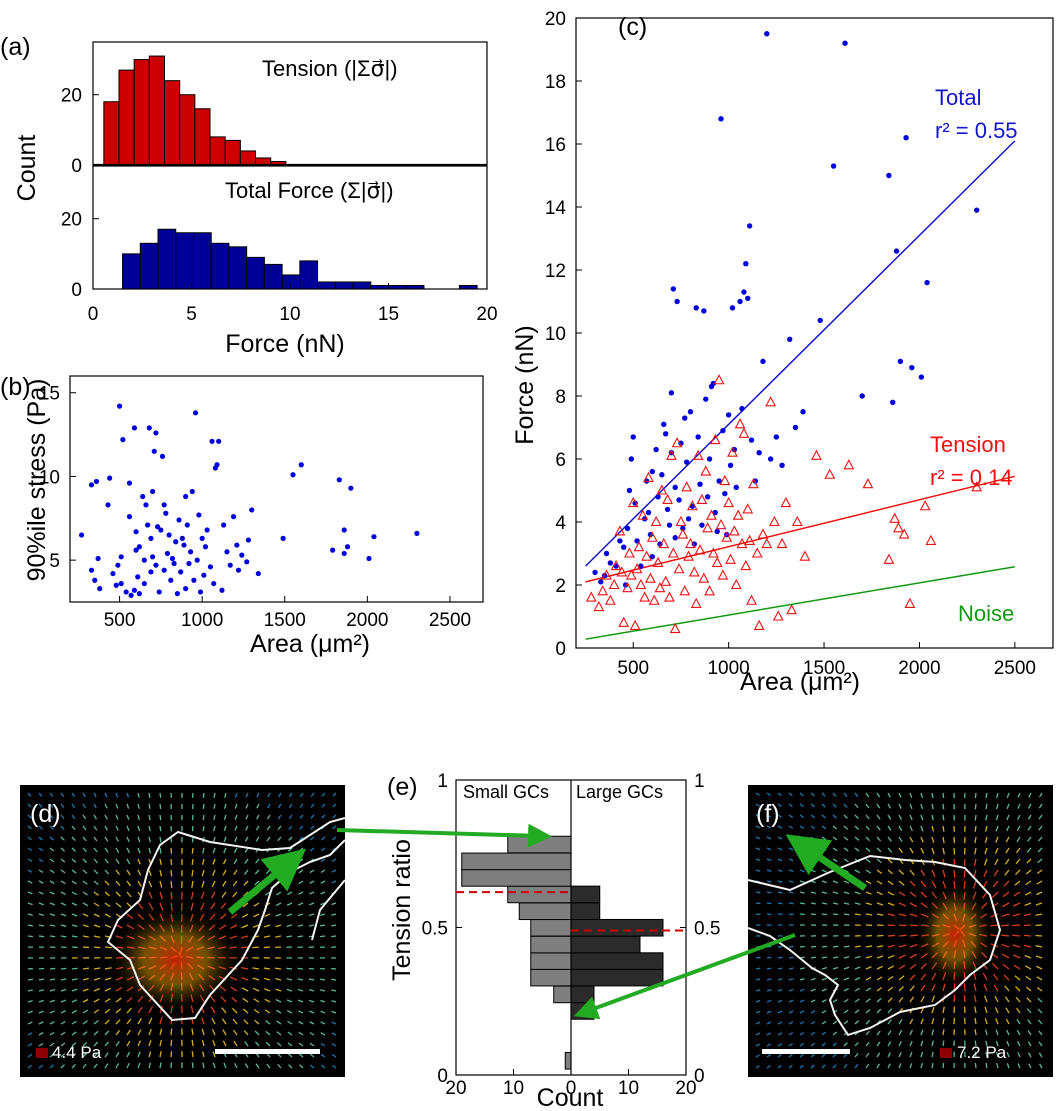 This screenshot has height=1111, width=1058. What do you see at coordinates (450, 620) in the screenshot?
I see `panel-b-xtick-label: 2500` at bounding box center [450, 620].